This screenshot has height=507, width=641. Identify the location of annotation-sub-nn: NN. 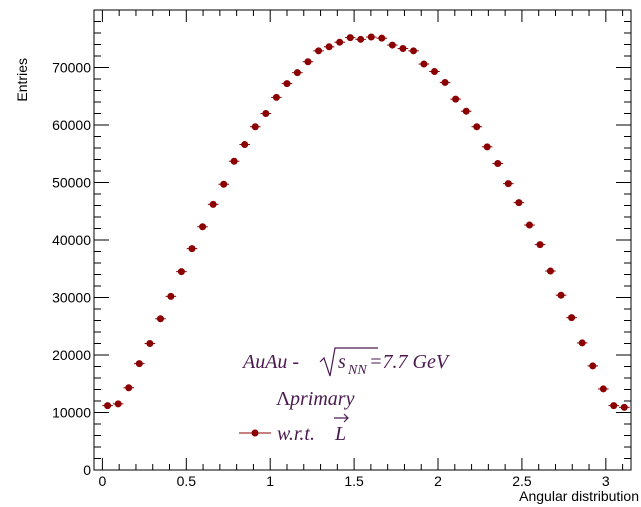
(357, 370).